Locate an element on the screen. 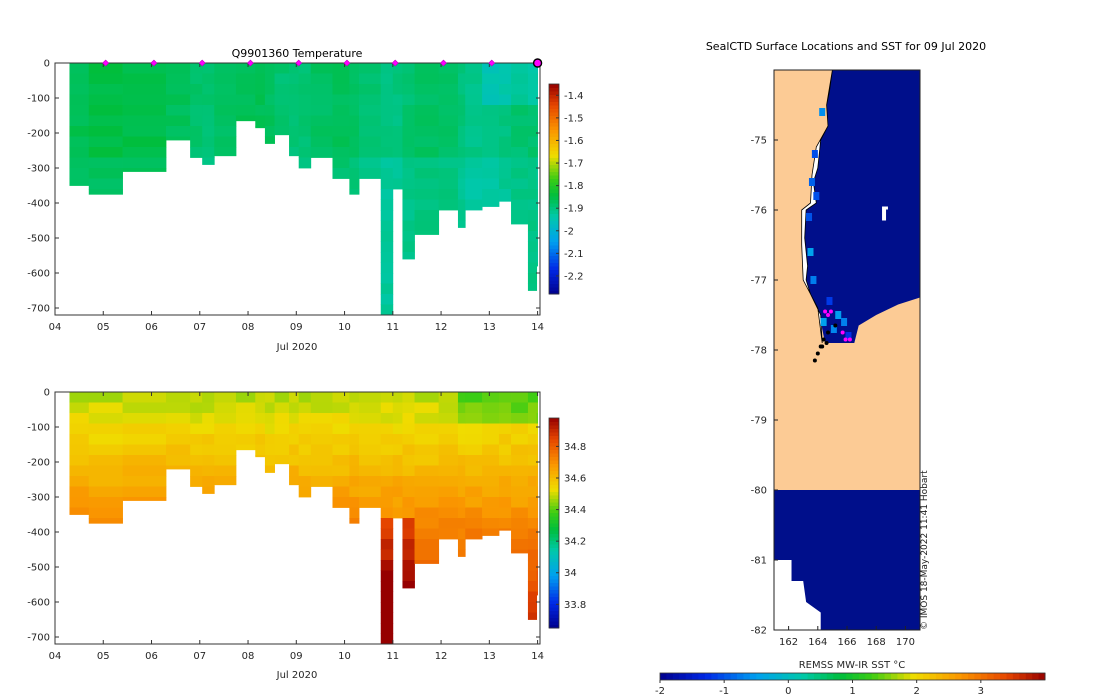 The image size is (1100, 700). map-y-tick-label: -82 is located at coordinates (759, 631).